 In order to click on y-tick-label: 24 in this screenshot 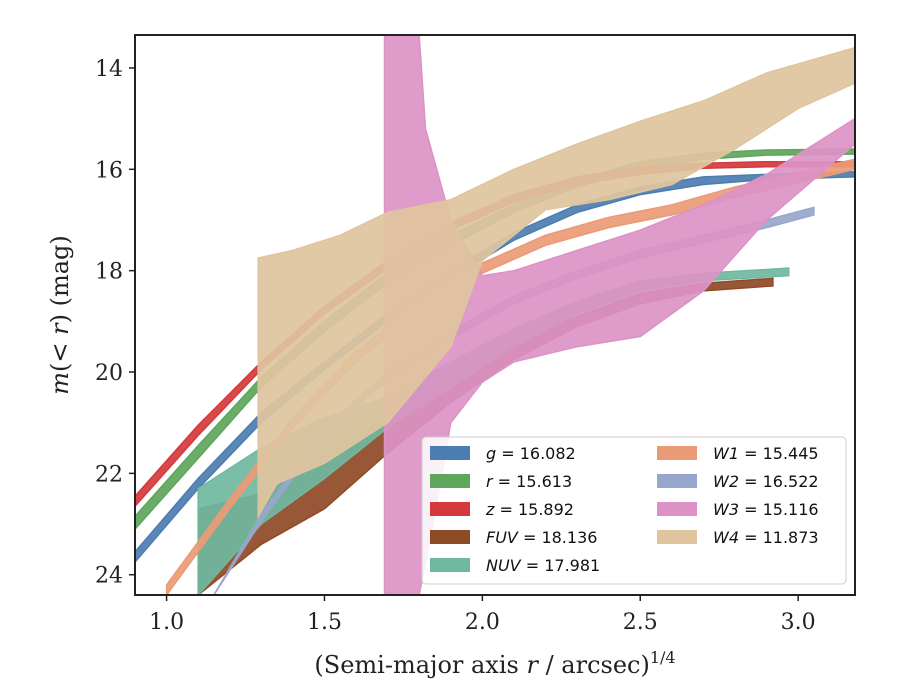, I will do `click(109, 576)`.